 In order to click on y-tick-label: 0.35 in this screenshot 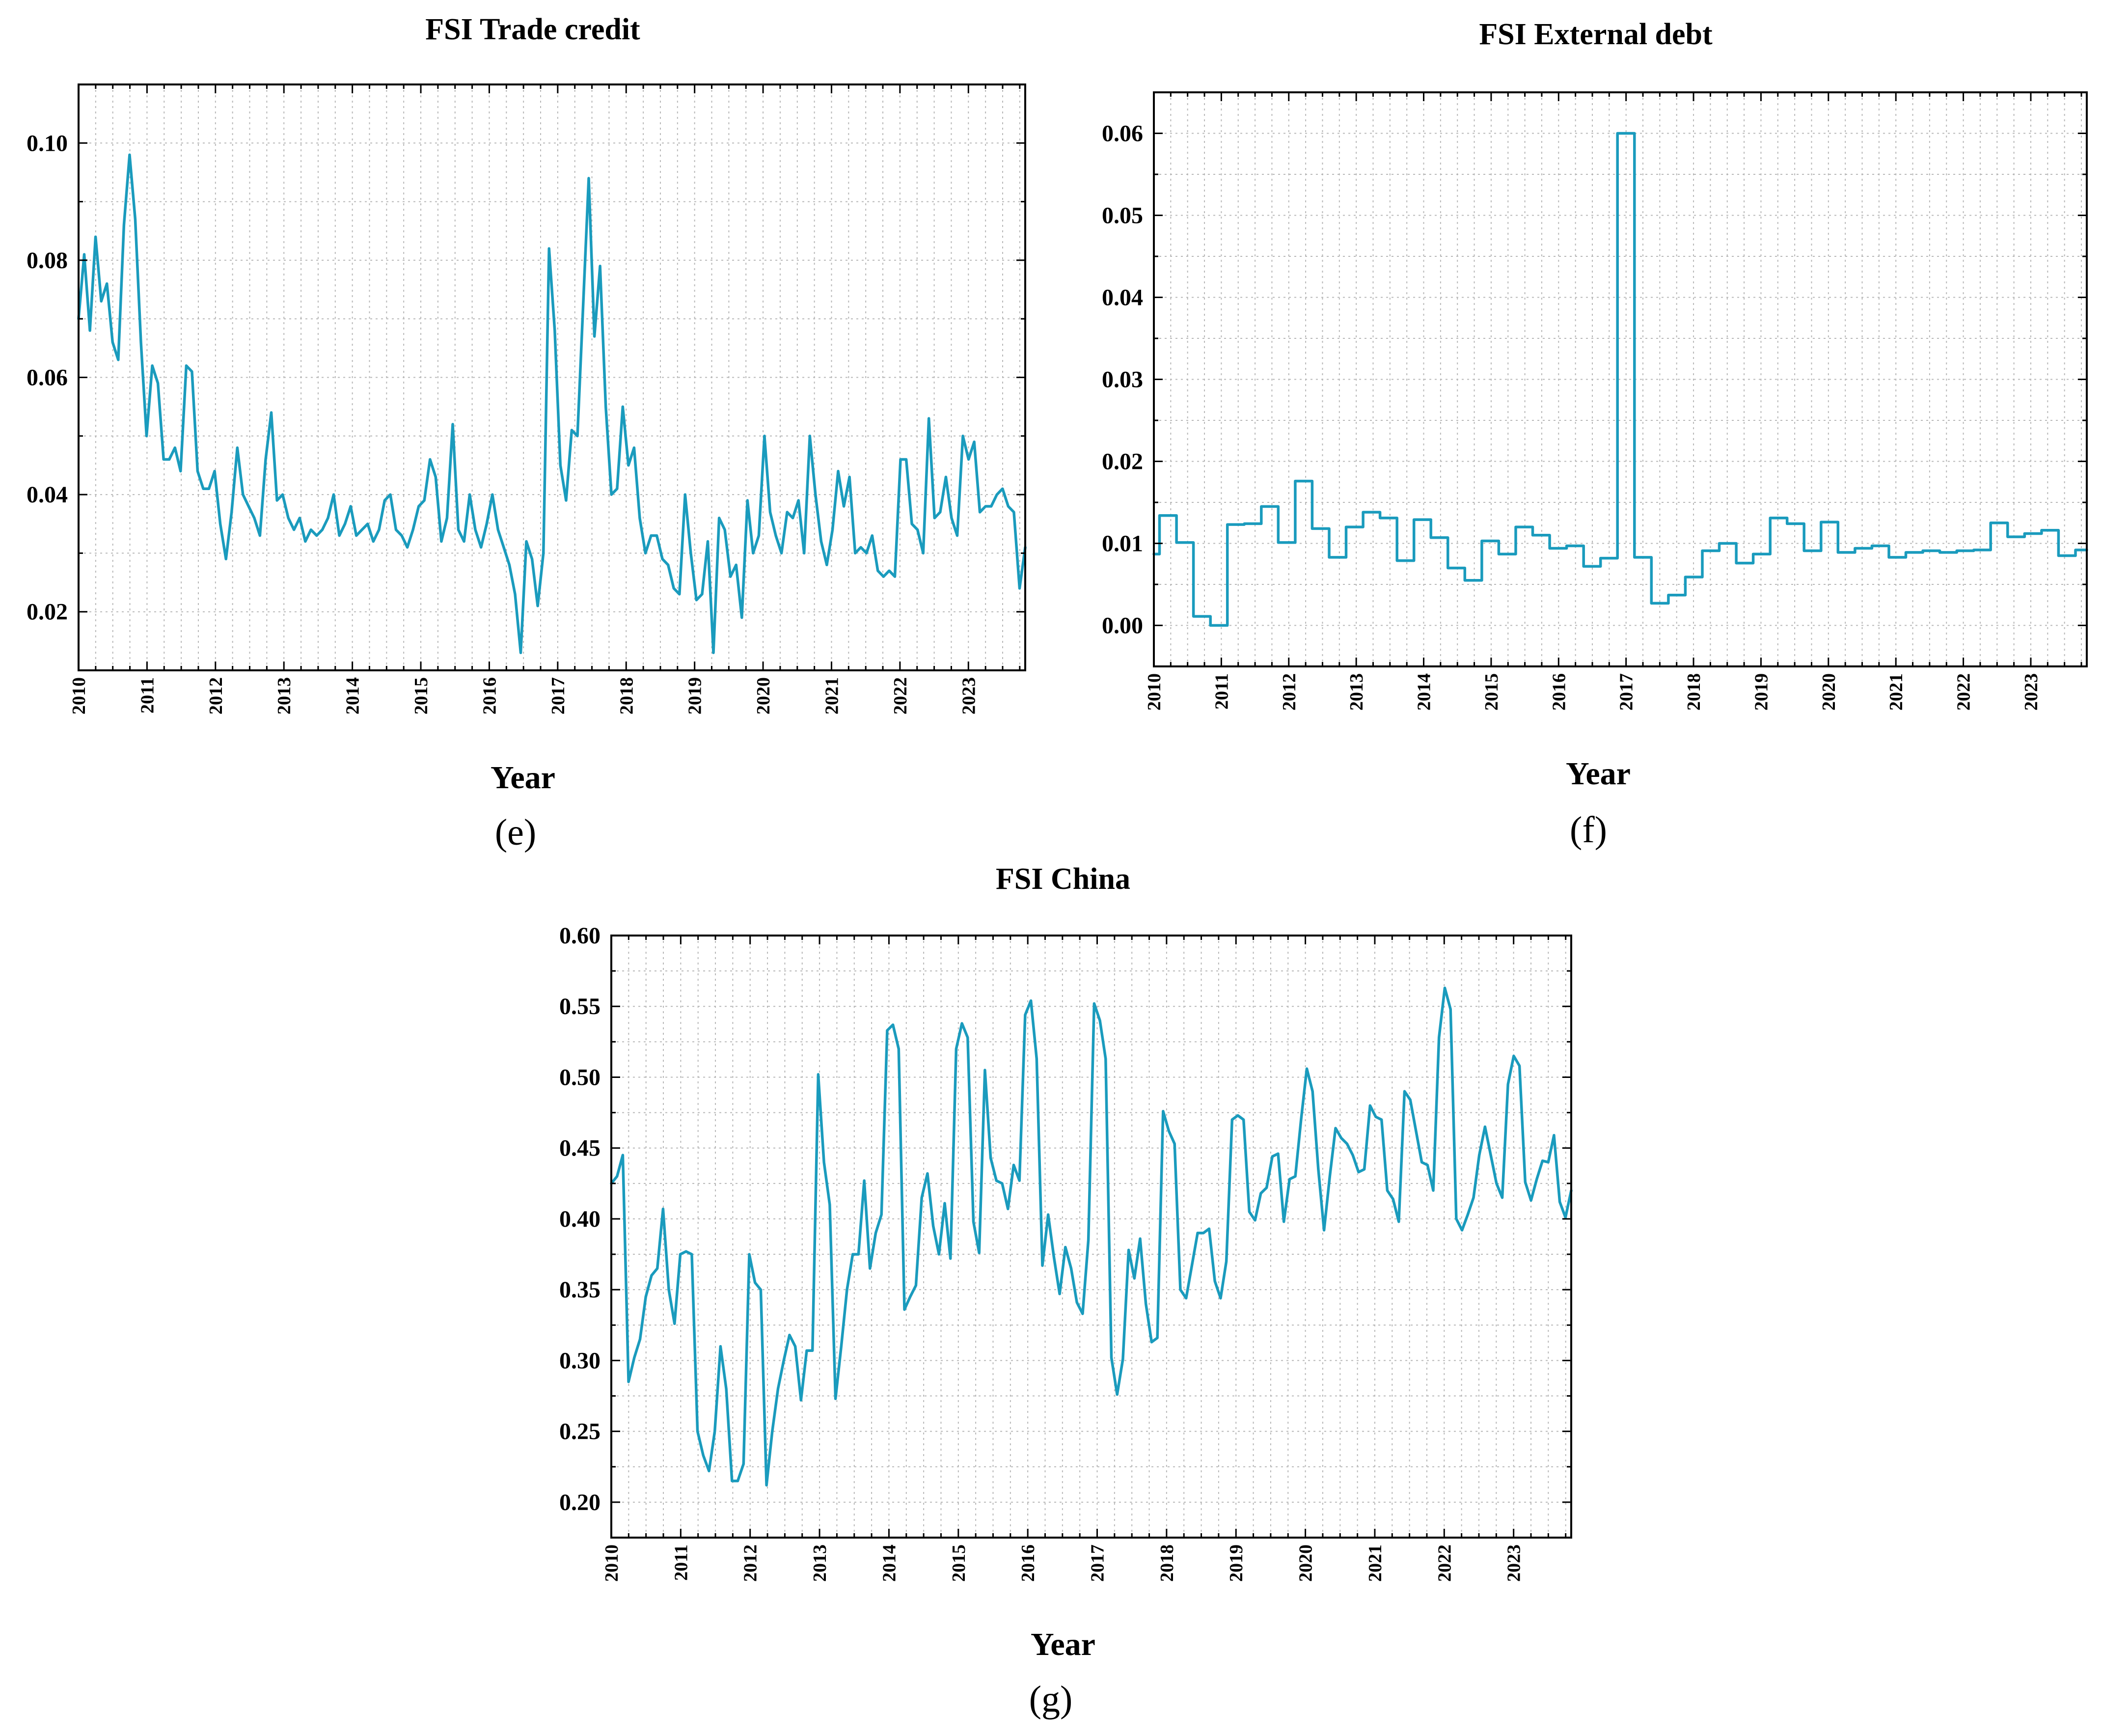, I will do `click(580, 1290)`.